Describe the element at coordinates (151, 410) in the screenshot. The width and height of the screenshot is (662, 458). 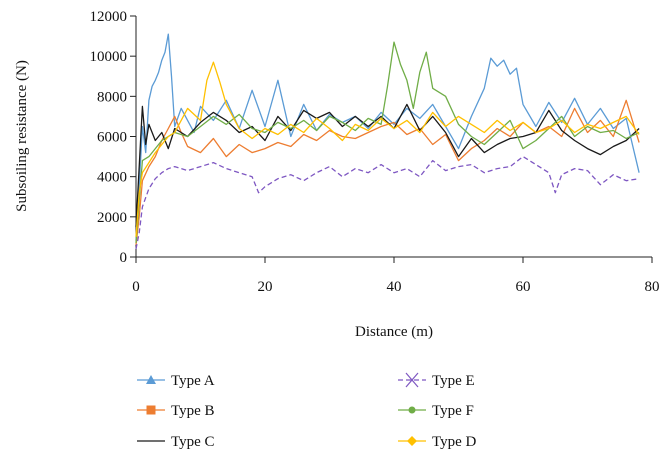
I see `legend-marker-square` at that location.